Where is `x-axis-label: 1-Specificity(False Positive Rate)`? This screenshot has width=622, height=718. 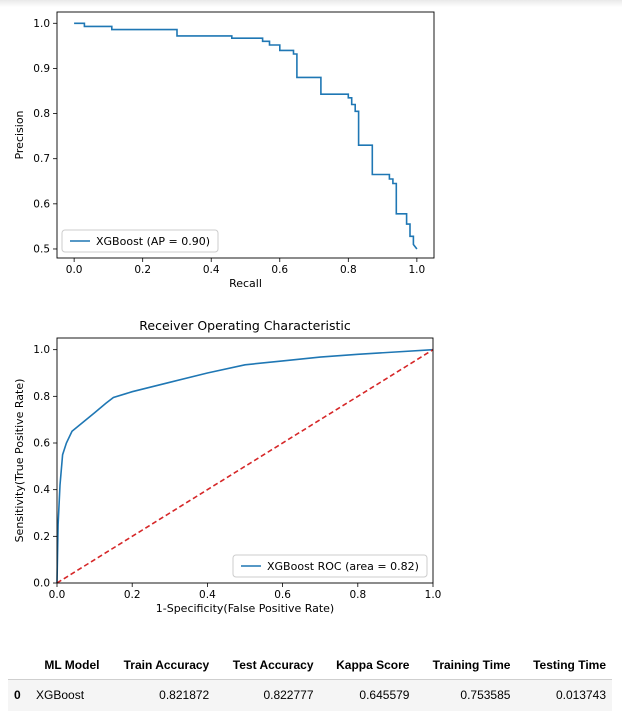 x-axis-label: 1-Specificity(False Positive Rate) is located at coordinates (245, 608).